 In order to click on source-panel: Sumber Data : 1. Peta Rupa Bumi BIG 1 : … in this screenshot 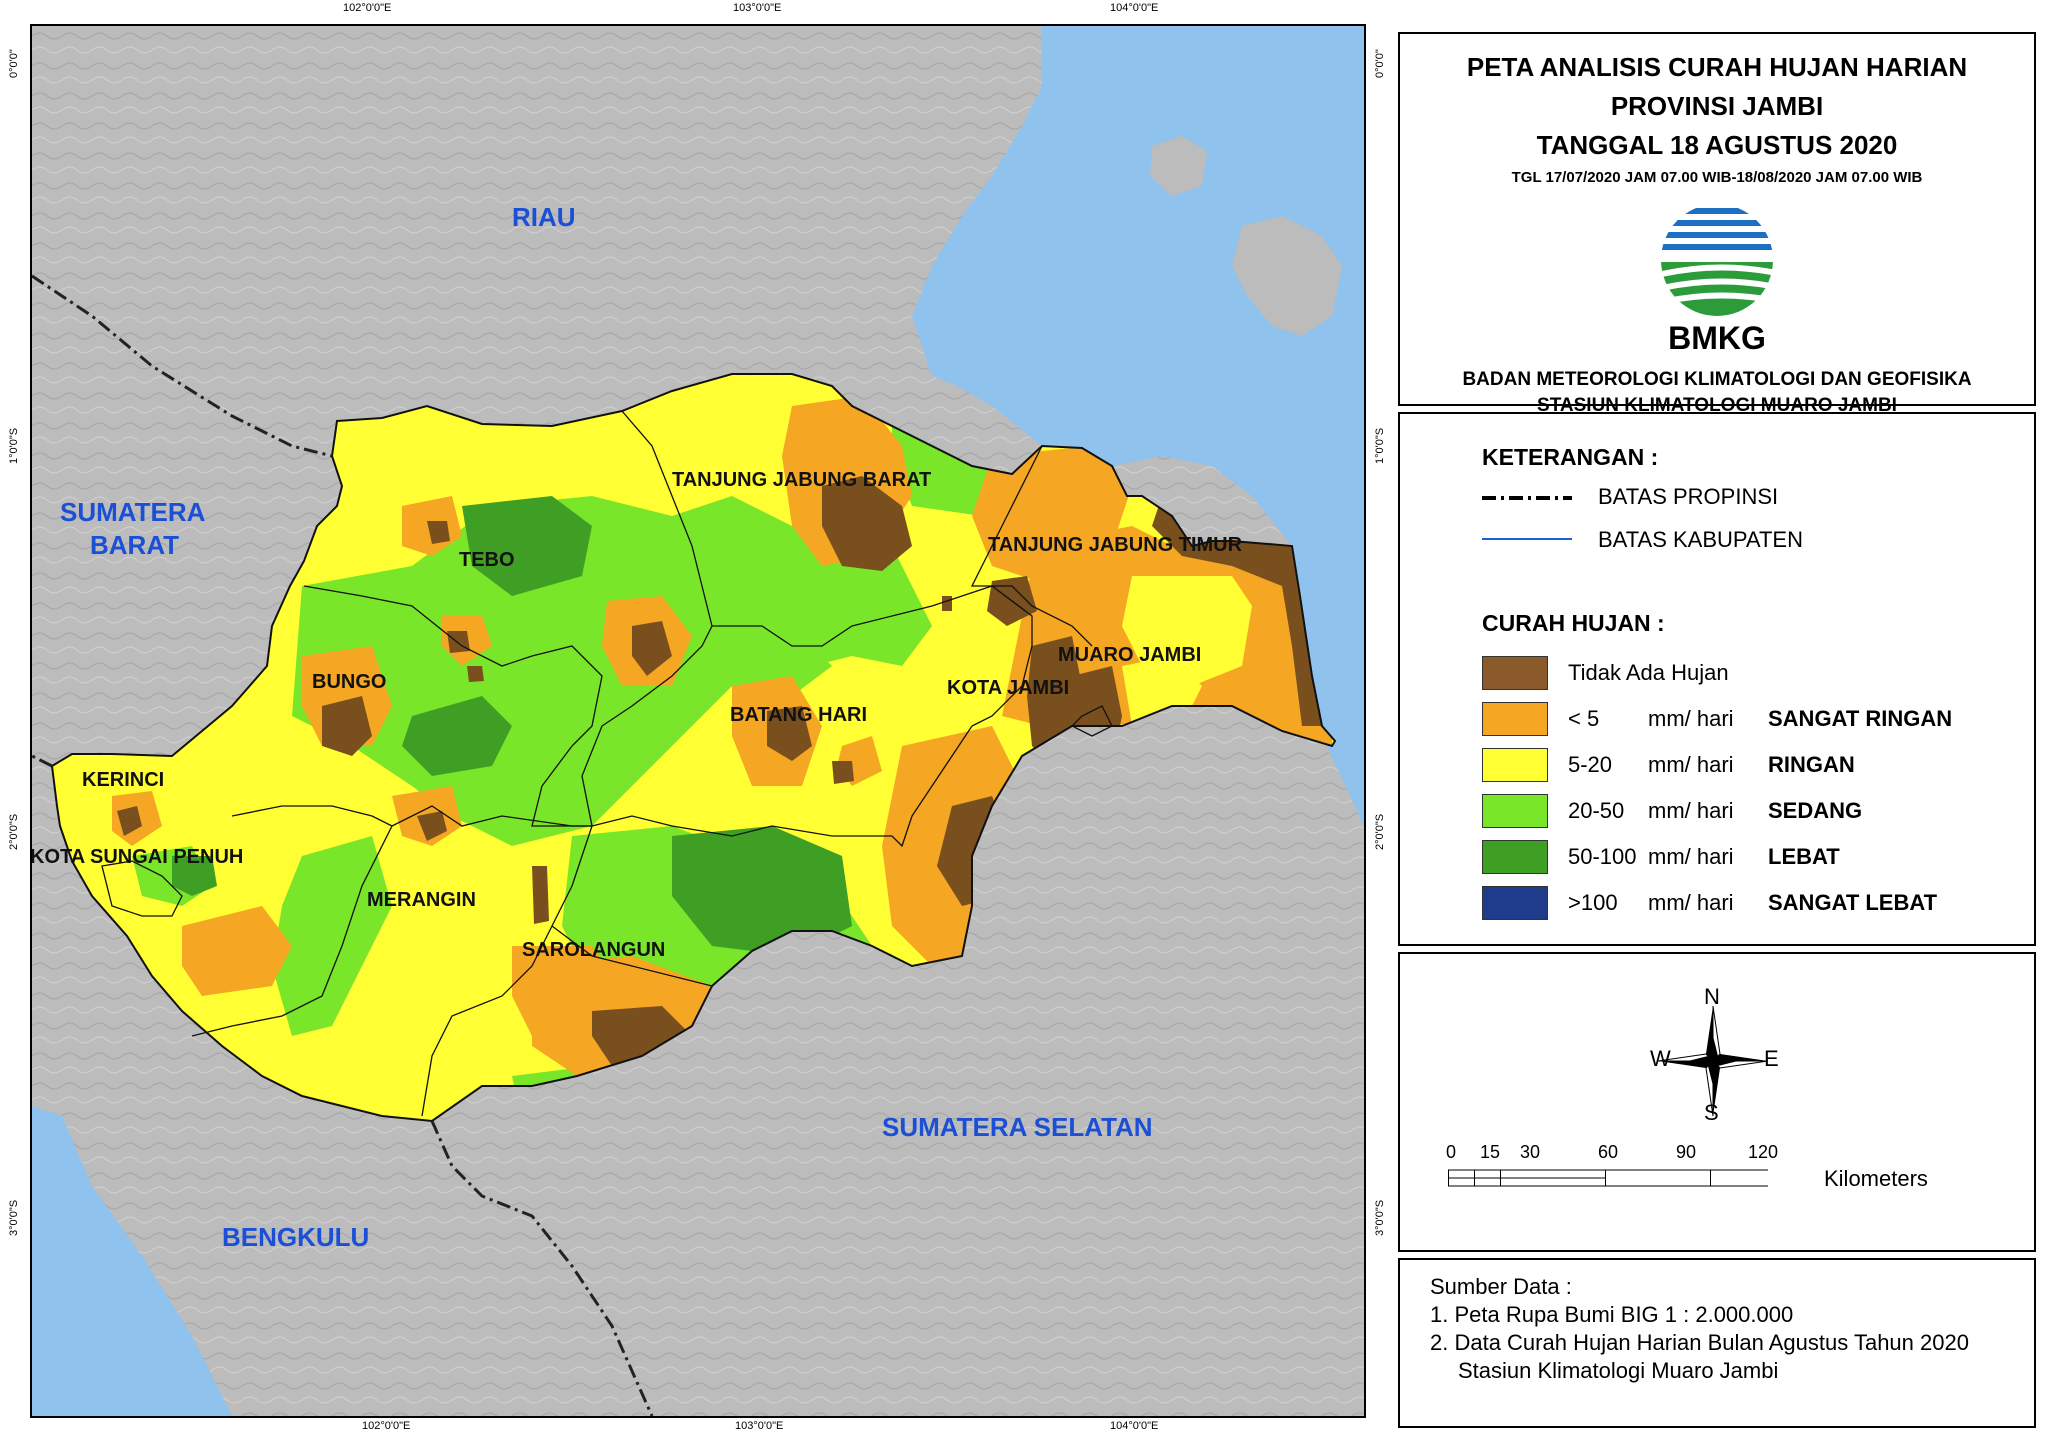, I will do `click(1717, 1343)`.